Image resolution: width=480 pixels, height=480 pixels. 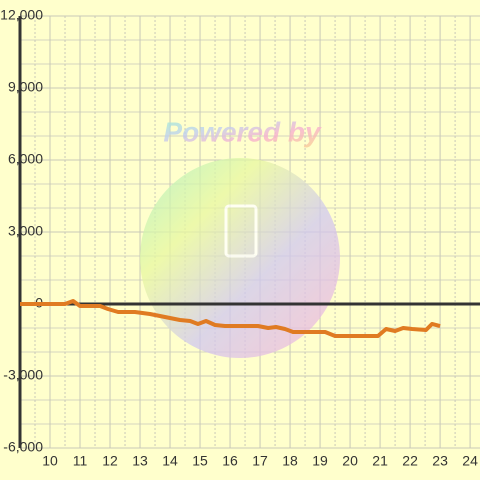 I want to click on y-tick-label: -3,000, so click(x=23, y=375).